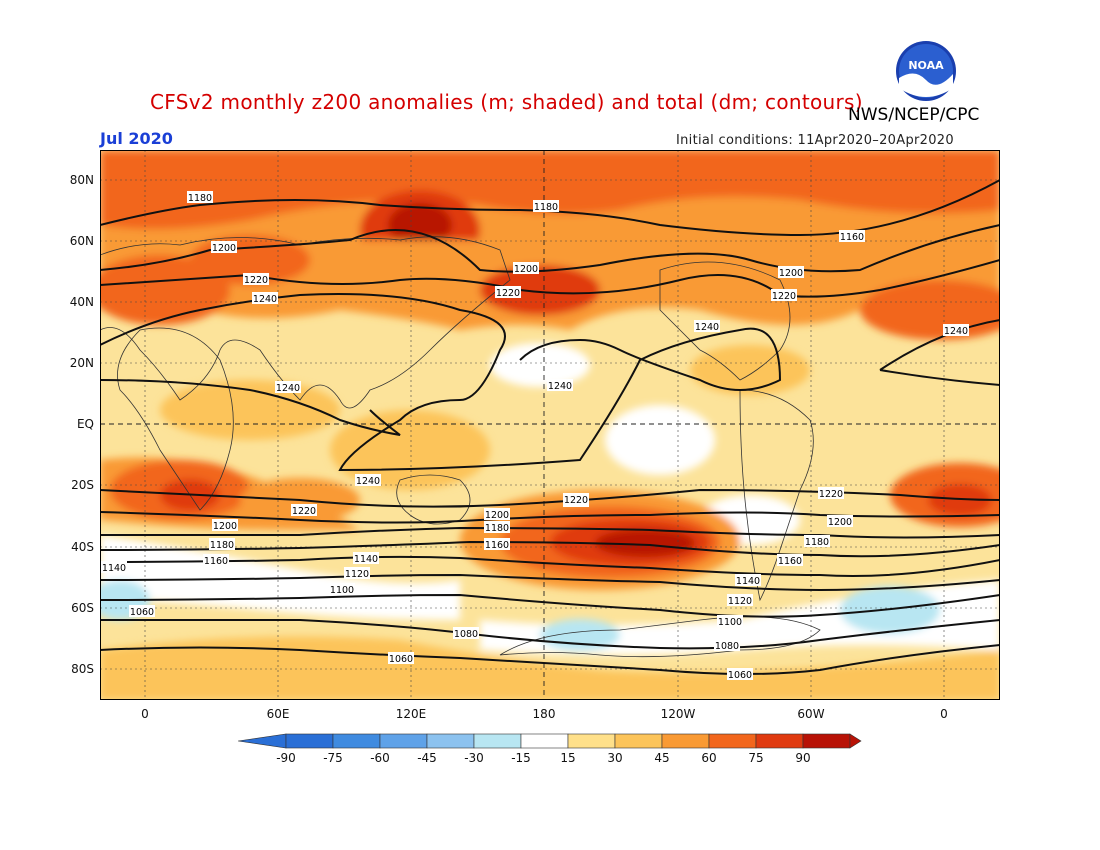 Image resolution: width=1100 pixels, height=850 pixels. What do you see at coordinates (82, 669) in the screenshot?
I see `lat-label: 80S` at bounding box center [82, 669].